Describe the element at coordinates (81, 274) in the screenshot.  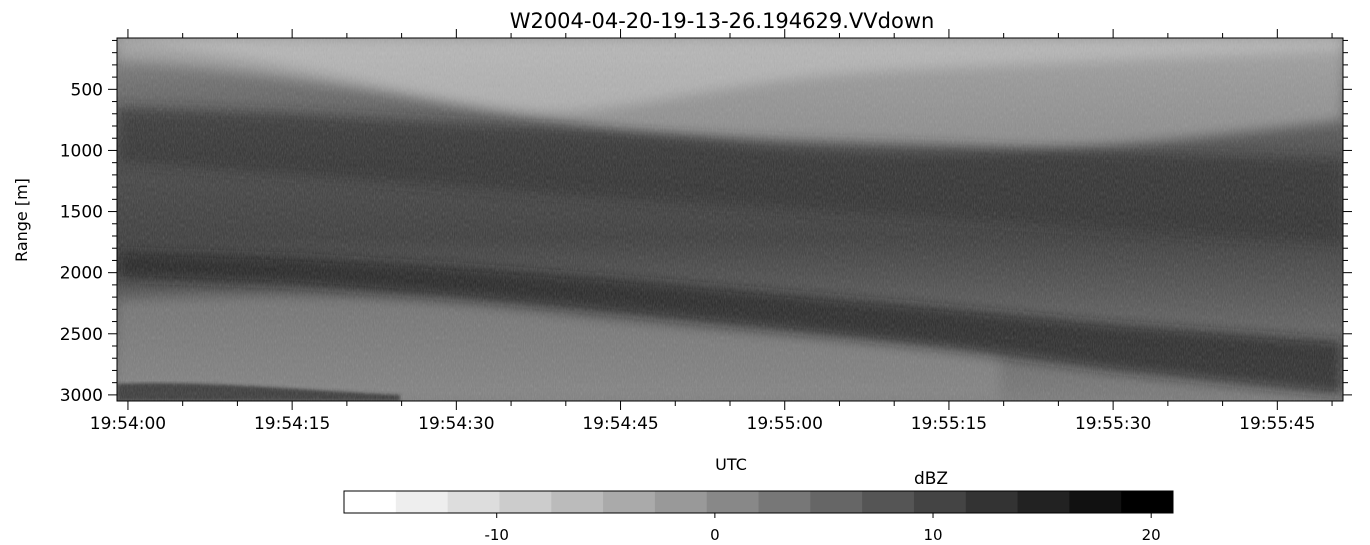
I see `y-tick-label: 2000` at that location.